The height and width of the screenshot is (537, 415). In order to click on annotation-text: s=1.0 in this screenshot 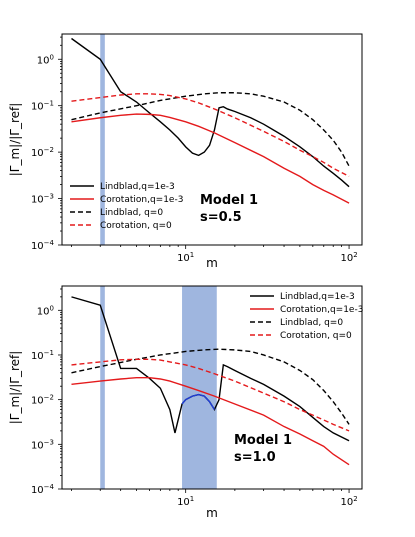, I will do `click(255, 457)`.